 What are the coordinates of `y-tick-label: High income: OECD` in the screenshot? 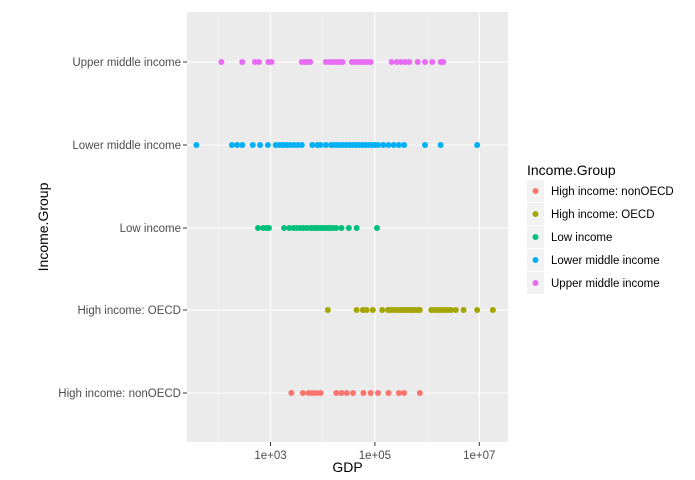 It's located at (129, 311).